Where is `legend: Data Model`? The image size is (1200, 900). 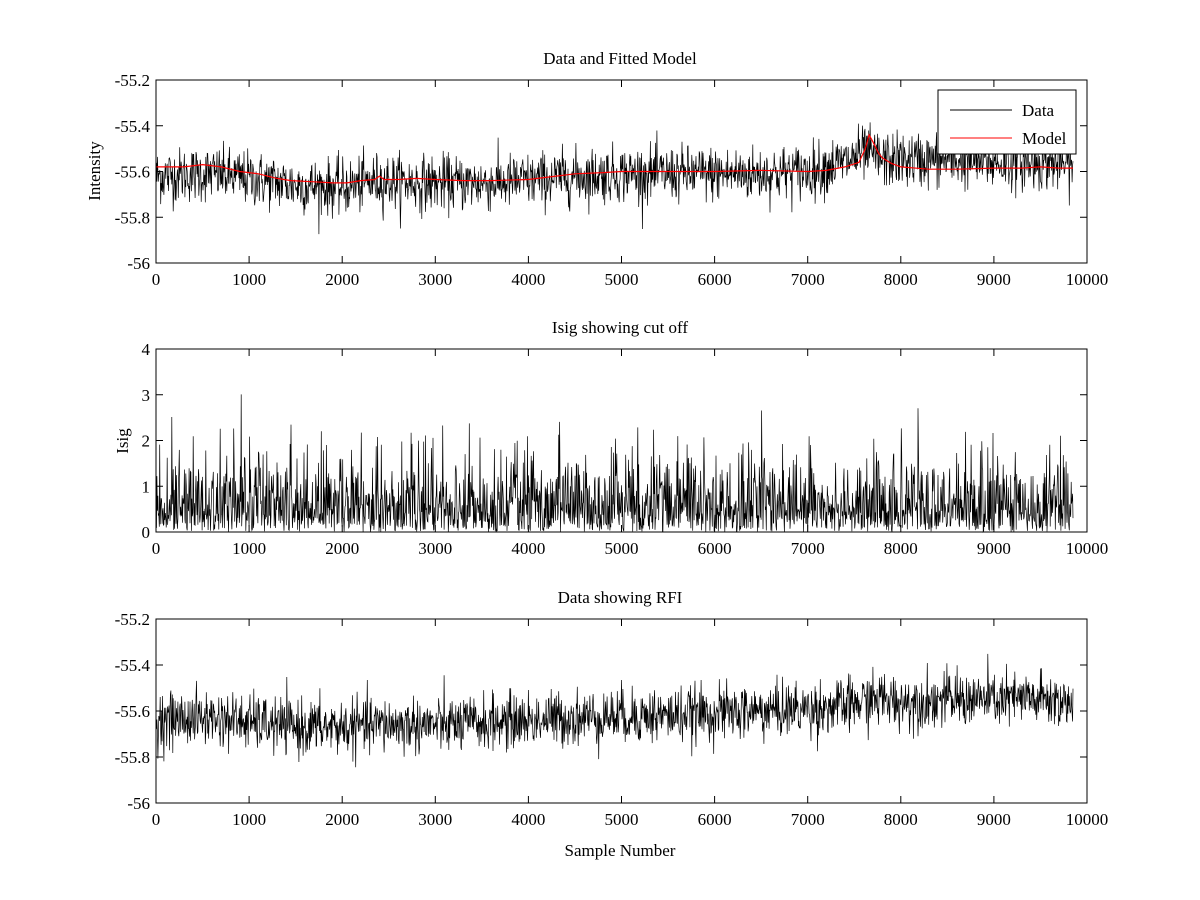 legend: Data Model is located at coordinates (1007, 122).